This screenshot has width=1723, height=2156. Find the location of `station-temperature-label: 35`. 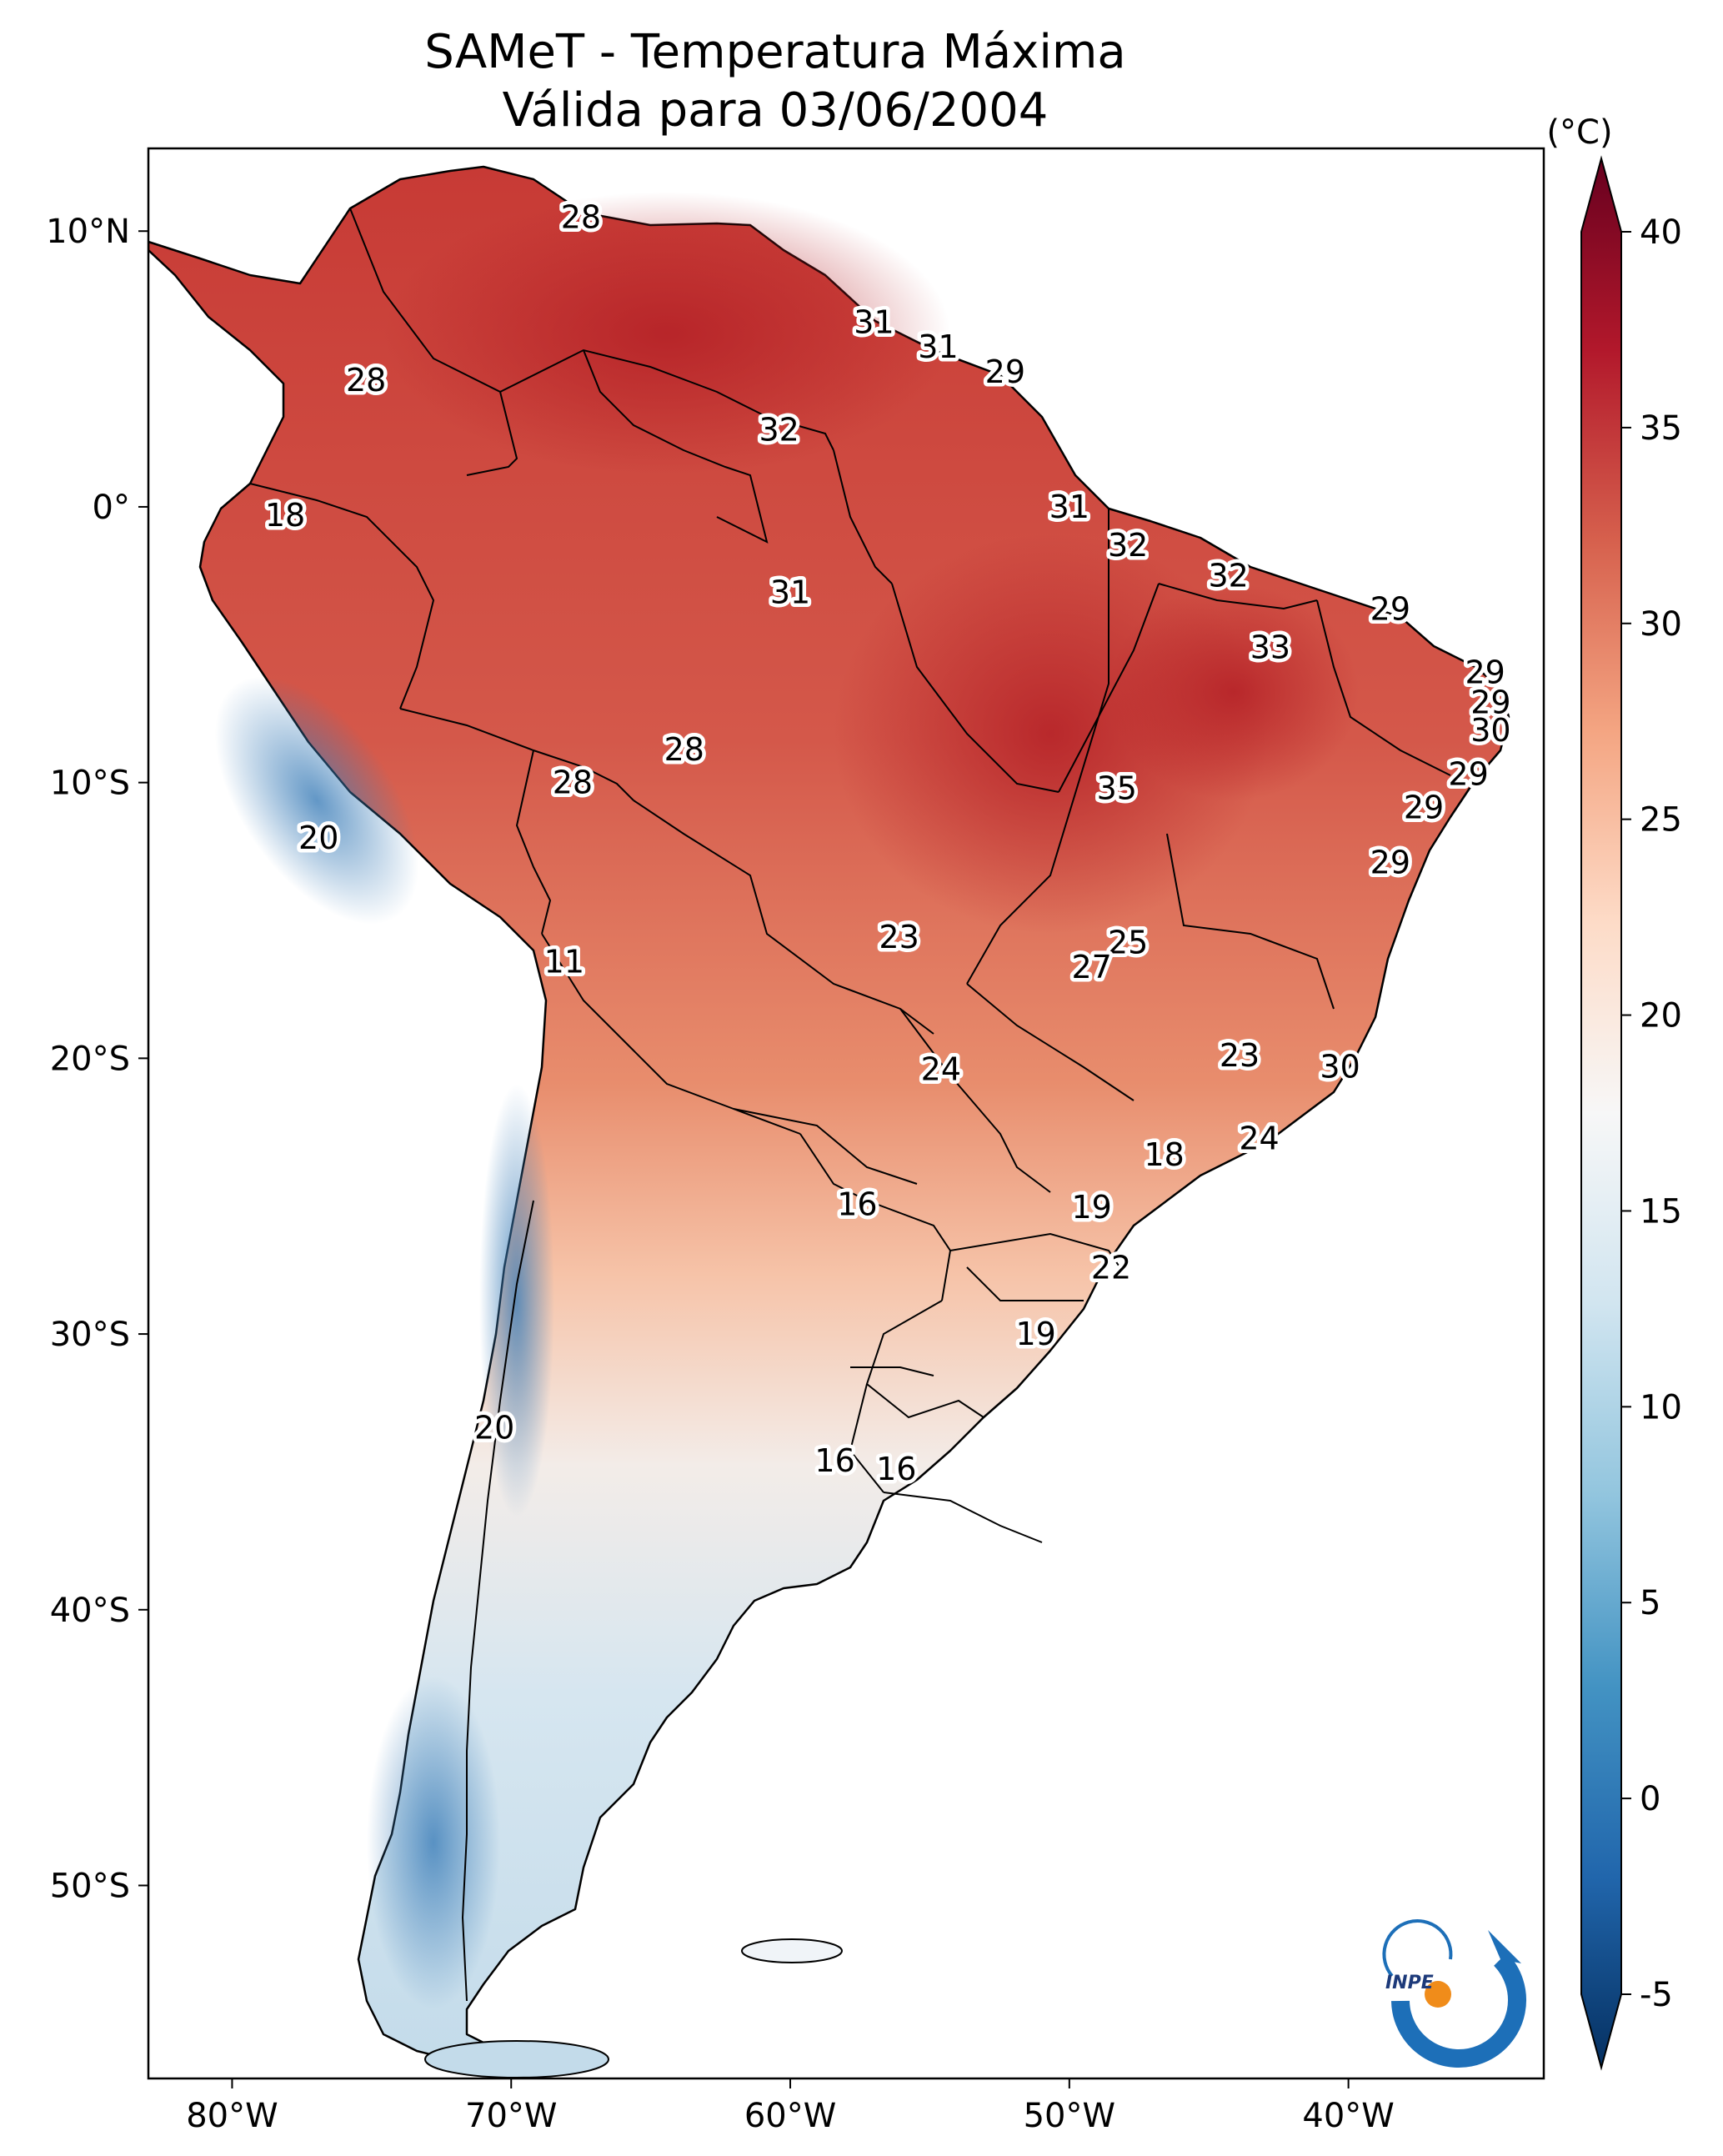

station-temperature-label: 35 is located at coordinates (1117, 788).